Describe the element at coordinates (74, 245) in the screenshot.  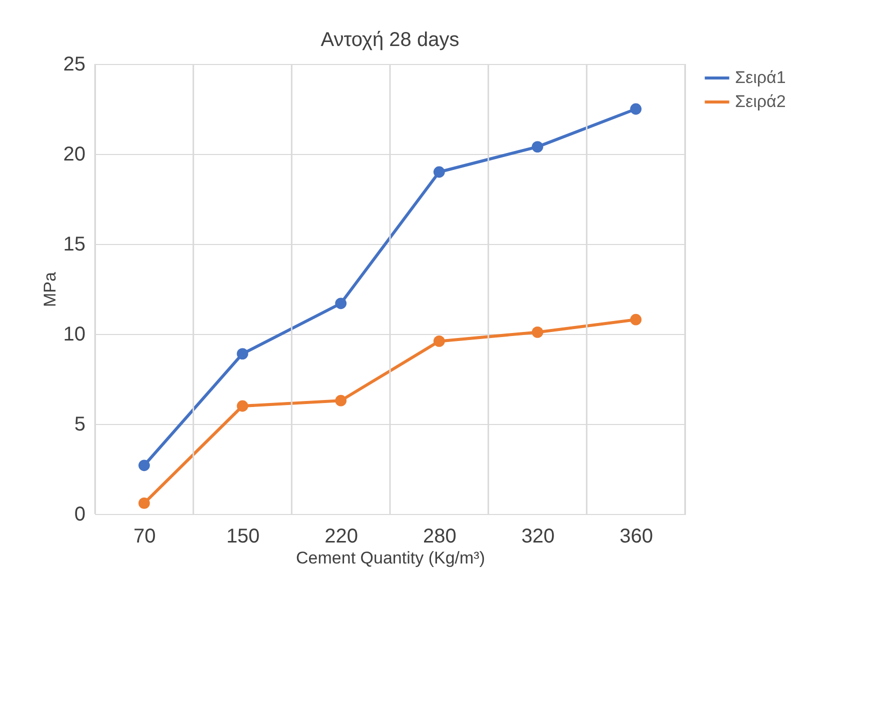
I see `y-tick-label: 15` at that location.